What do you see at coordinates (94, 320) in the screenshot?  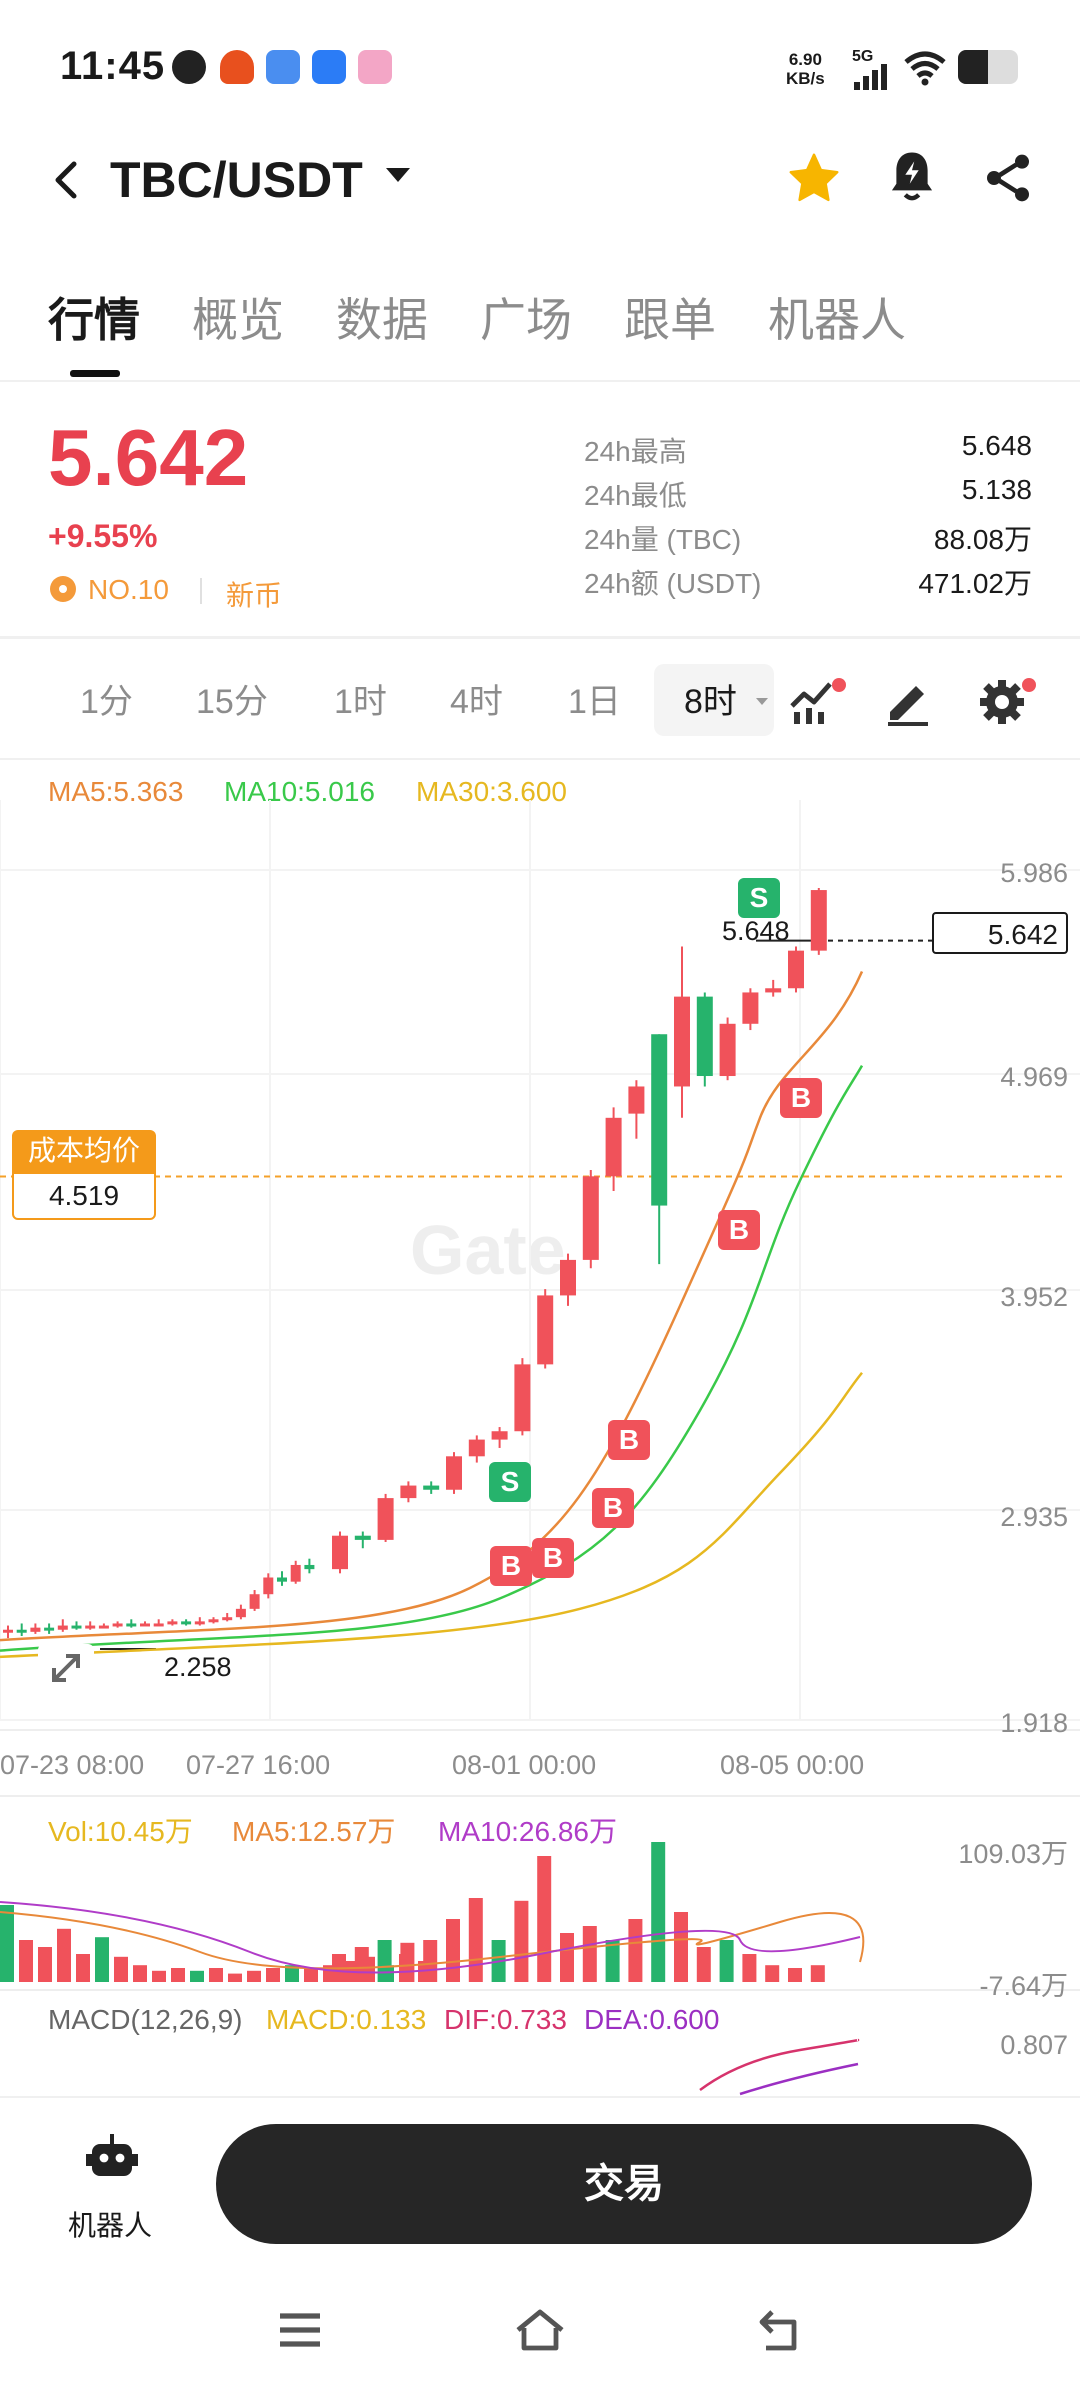 I see `tab-market: 行情` at bounding box center [94, 320].